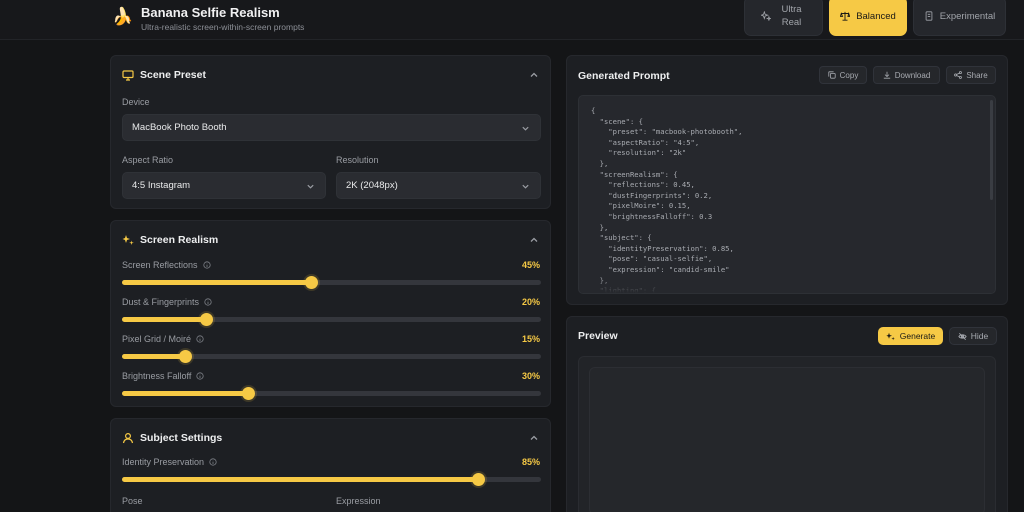  I want to click on dust-fingerprints-label: Dust & Fingerprints, so click(167, 302).